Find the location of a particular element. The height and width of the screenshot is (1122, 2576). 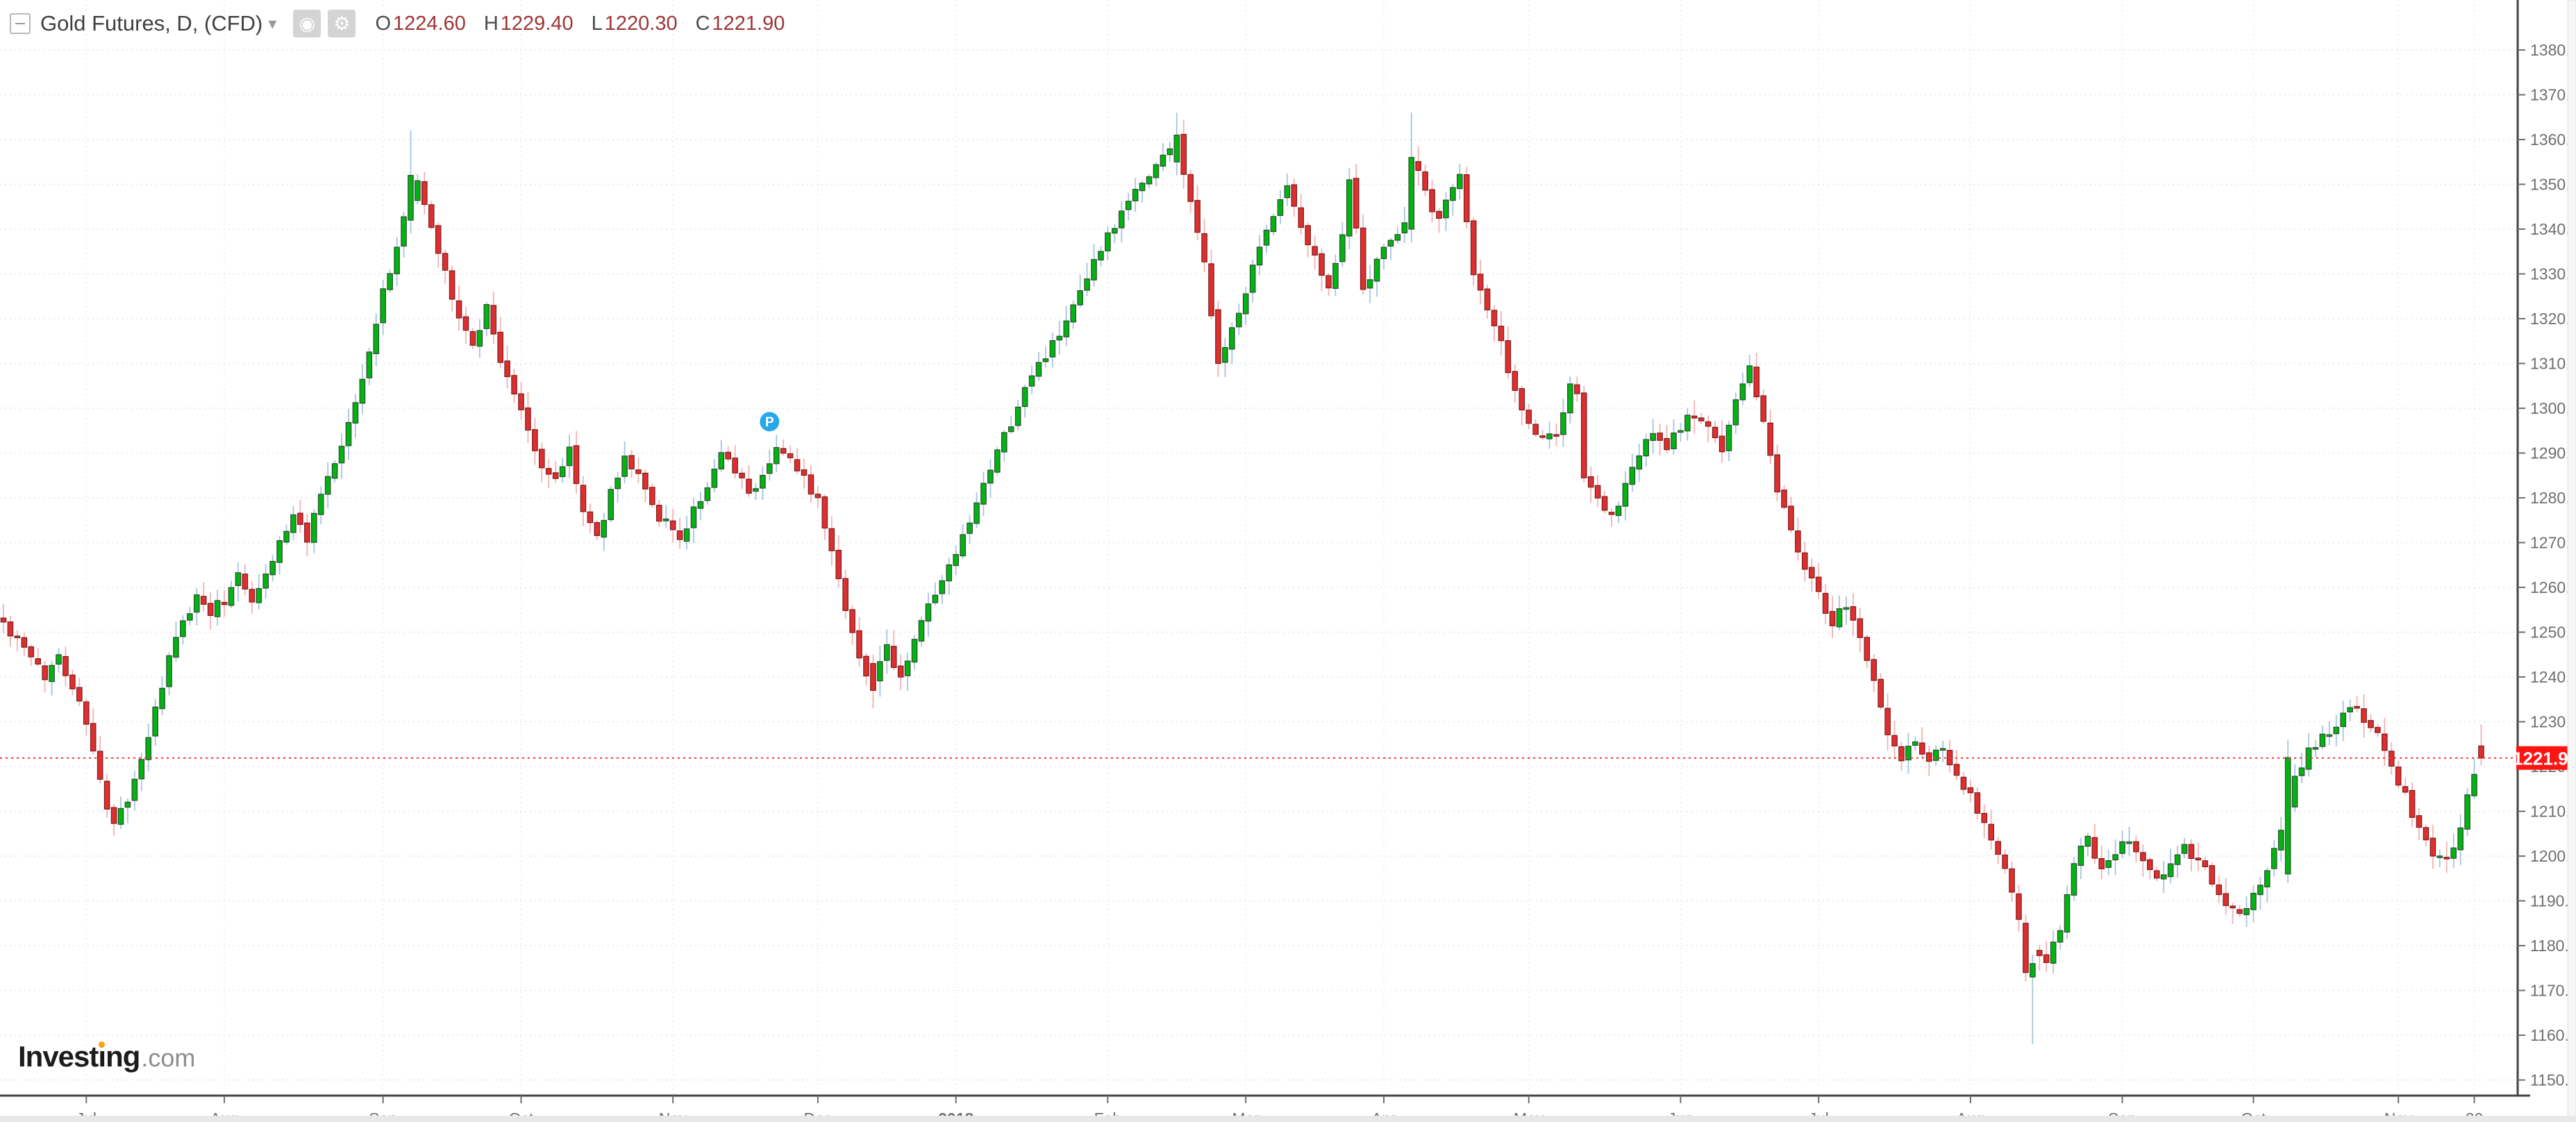

vertical-scrollbar is located at coordinates (2571, 561).